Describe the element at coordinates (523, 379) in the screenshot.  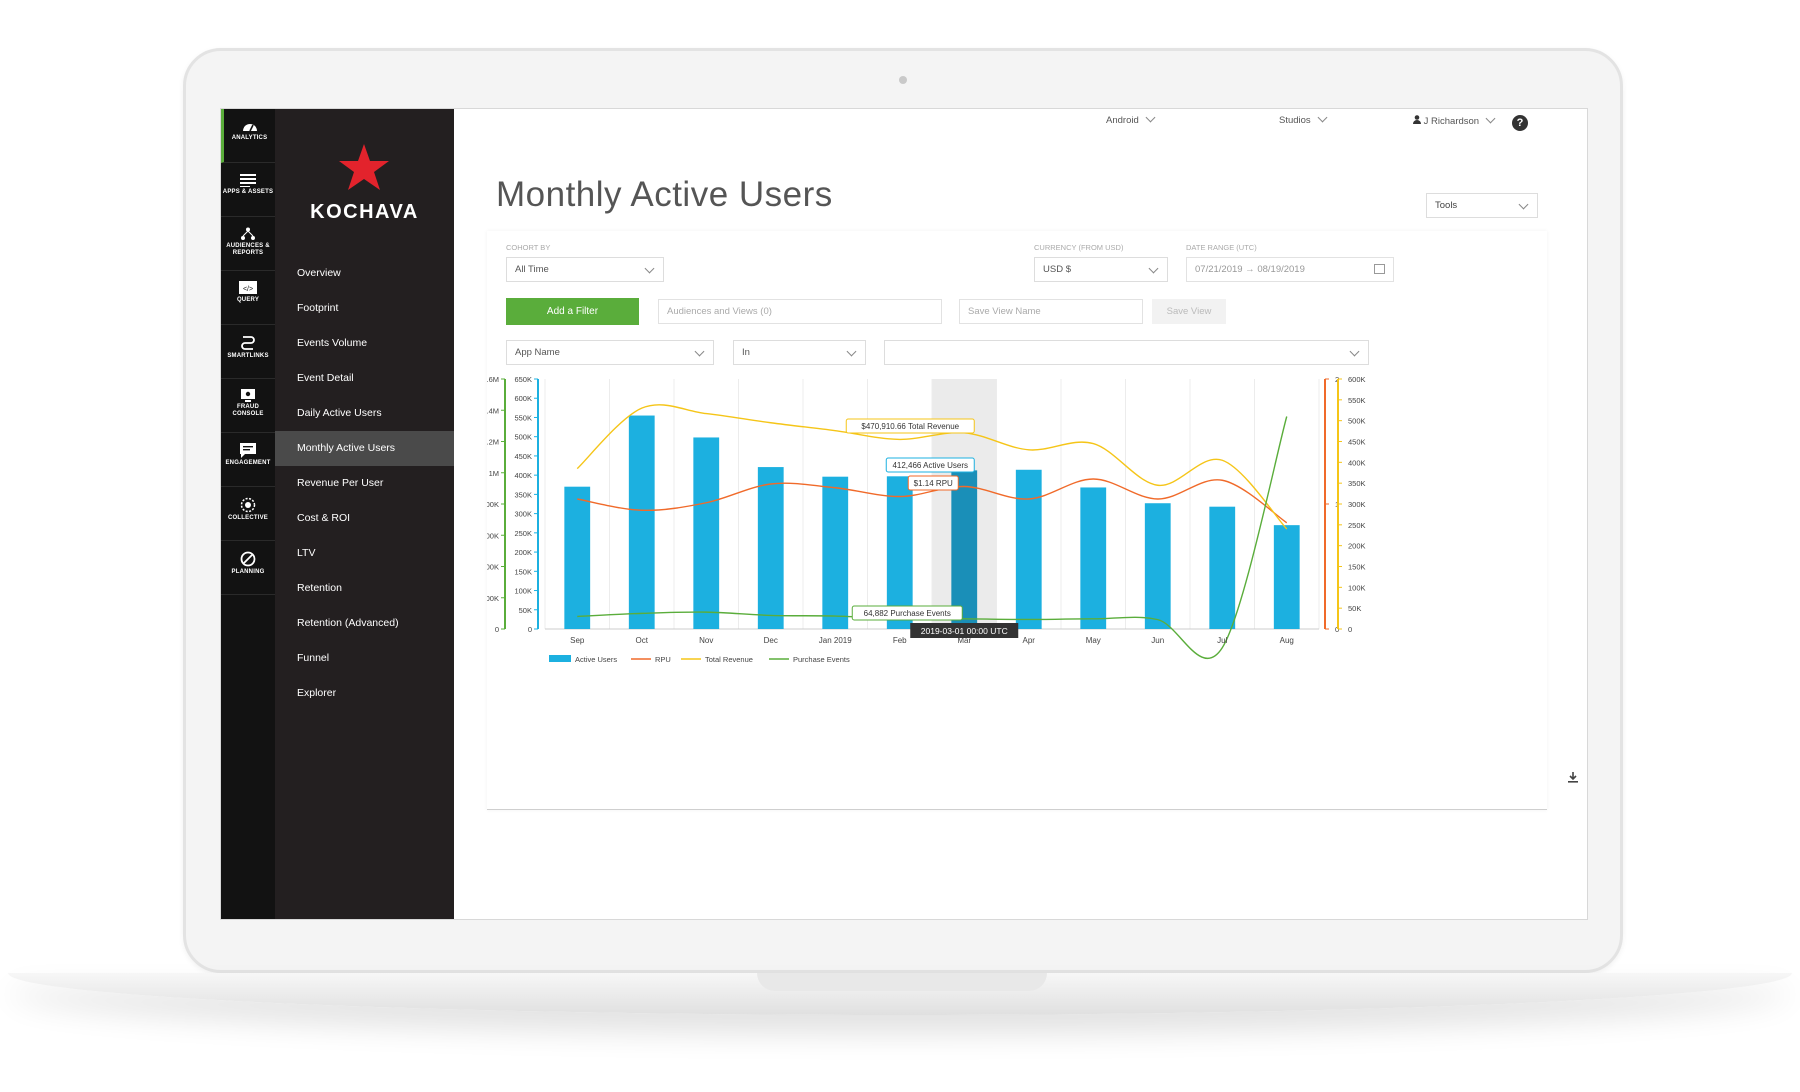
I see `axis-active-tick-label: 650K` at that location.